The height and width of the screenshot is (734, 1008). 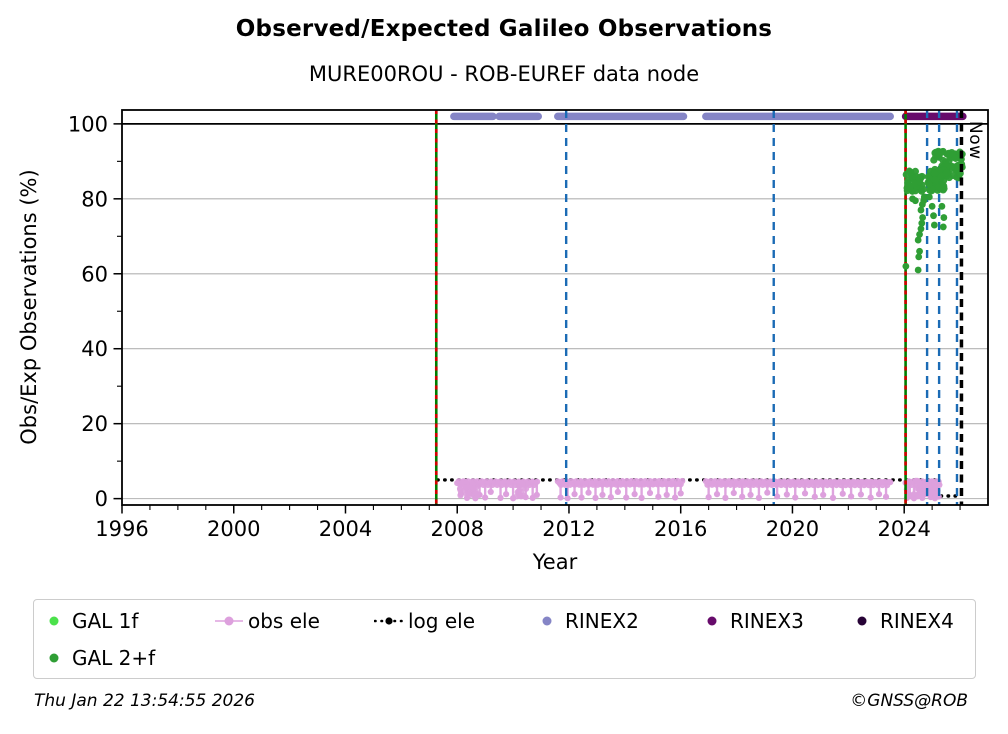 What do you see at coordinates (94, 349) in the screenshot?
I see `y-tick-label: 40` at bounding box center [94, 349].